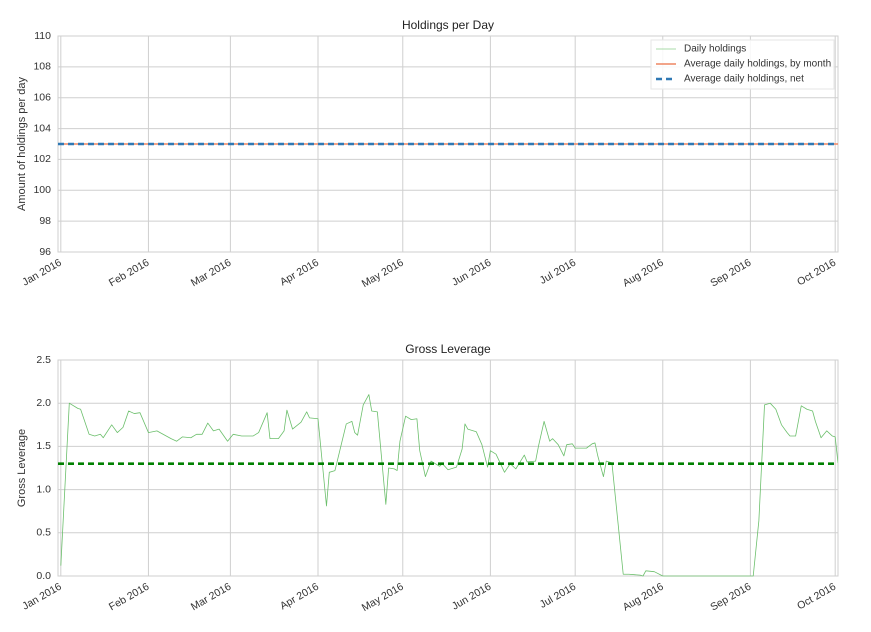 The height and width of the screenshot is (632, 871). What do you see at coordinates (42, 190) in the screenshot?
I see `y-tick-label: 100` at bounding box center [42, 190].